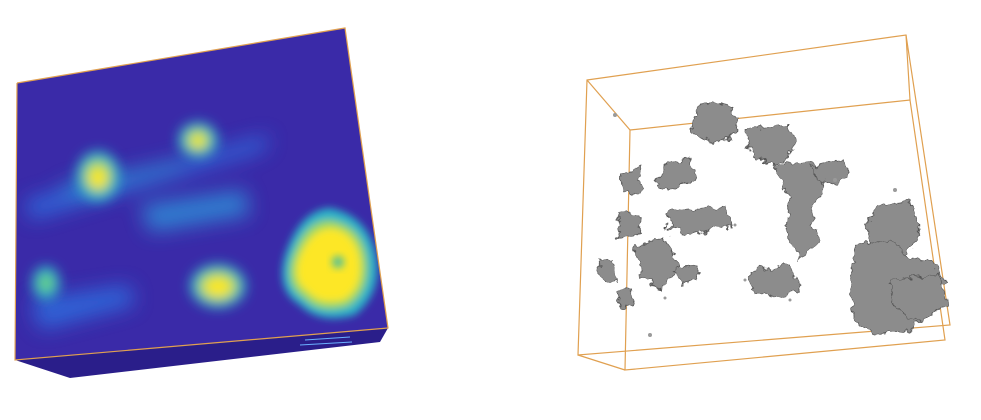  Describe the element at coordinates (201, 353) in the screenshot. I see `cube-bottom-face` at that location.